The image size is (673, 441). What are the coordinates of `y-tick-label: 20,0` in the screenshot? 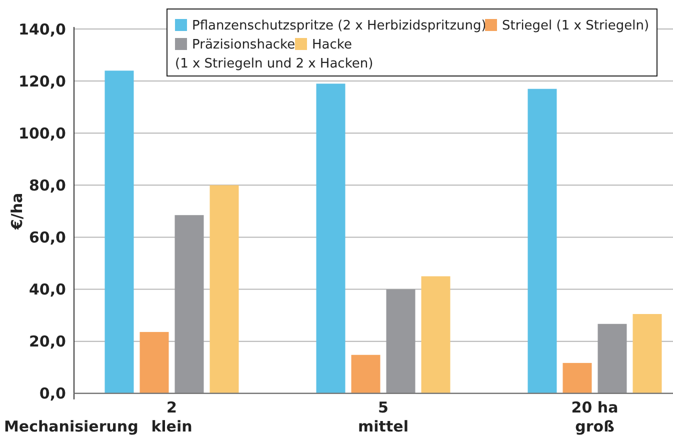 It's located at (47, 341).